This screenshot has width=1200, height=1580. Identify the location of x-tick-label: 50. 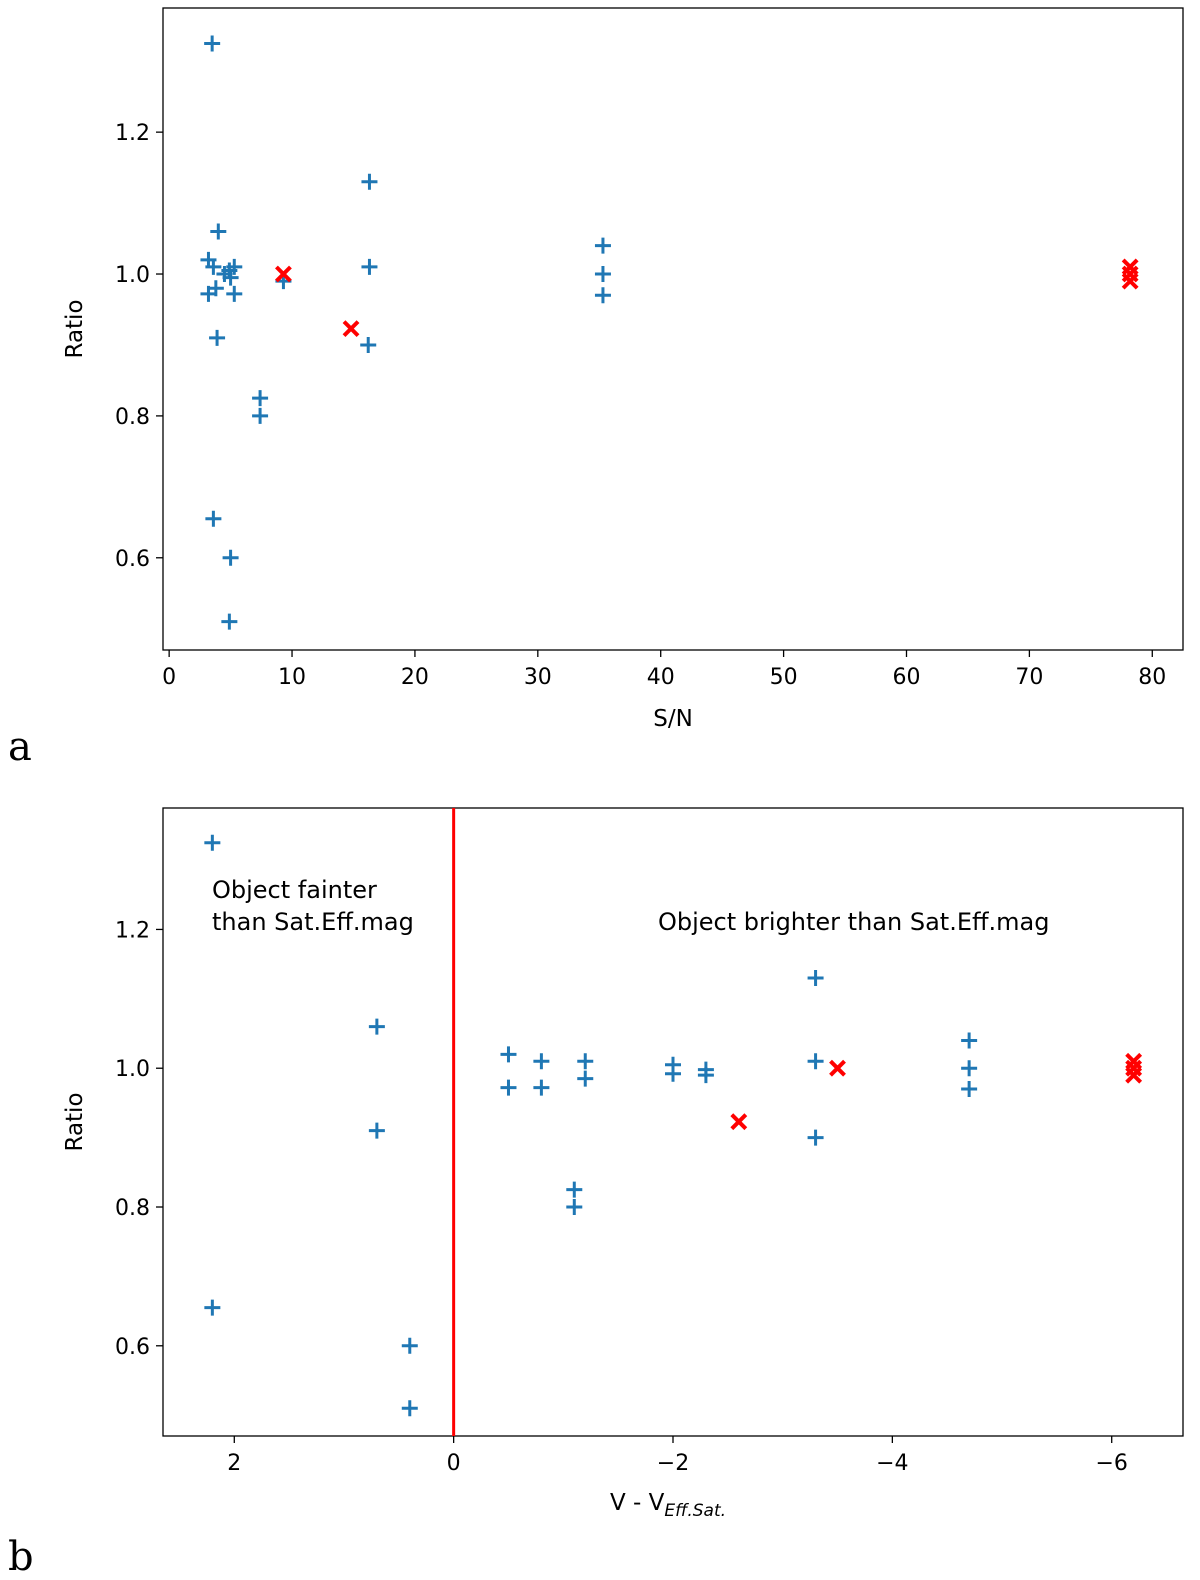
(784, 677).